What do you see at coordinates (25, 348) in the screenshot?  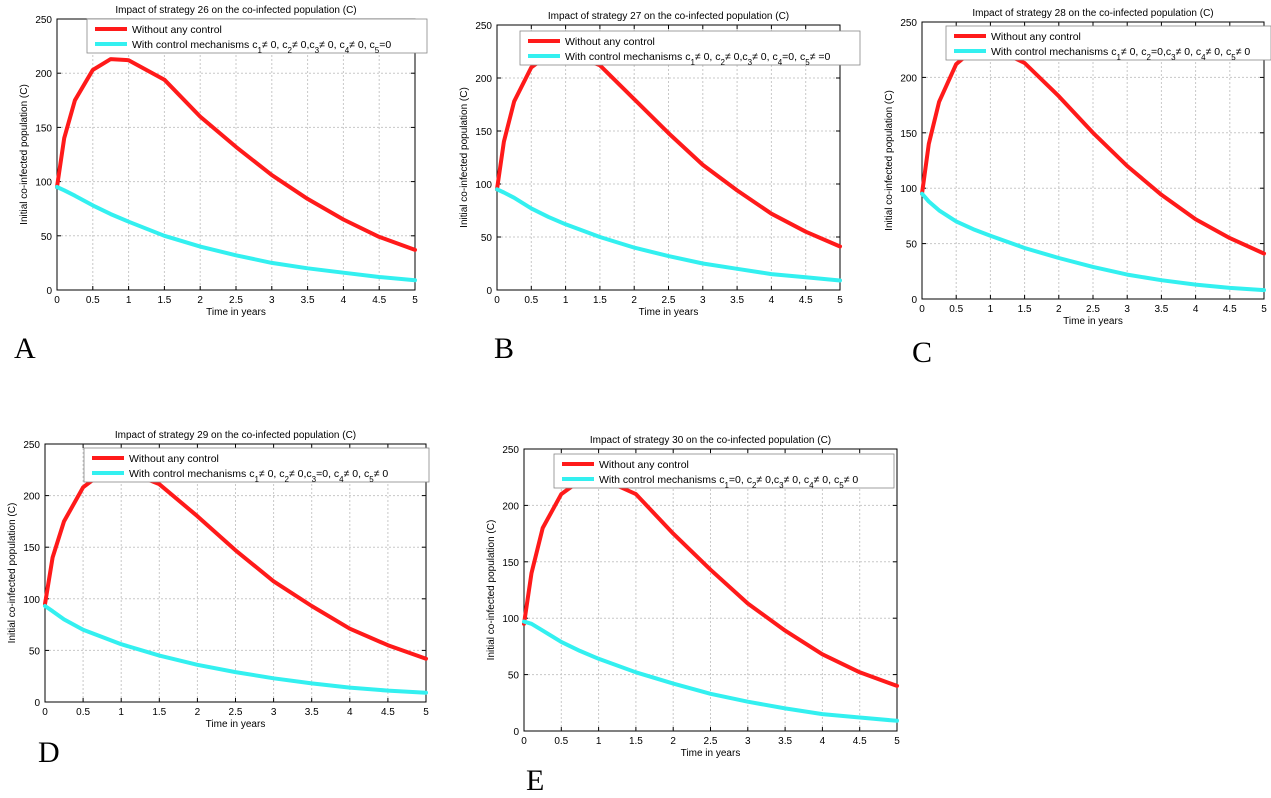 I see `panel-label-a: A` at bounding box center [25, 348].